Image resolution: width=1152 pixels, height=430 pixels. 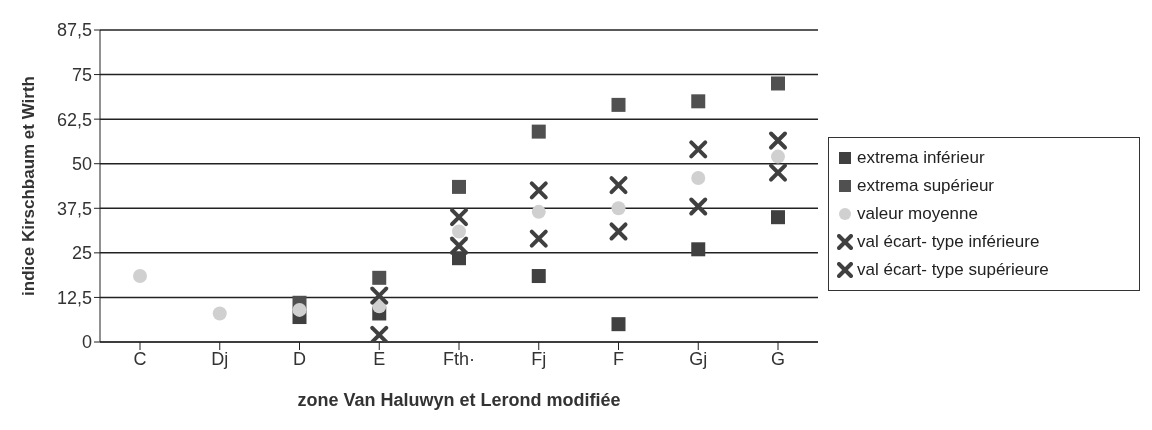 I want to click on x-tick-label: E, so click(x=379, y=358).